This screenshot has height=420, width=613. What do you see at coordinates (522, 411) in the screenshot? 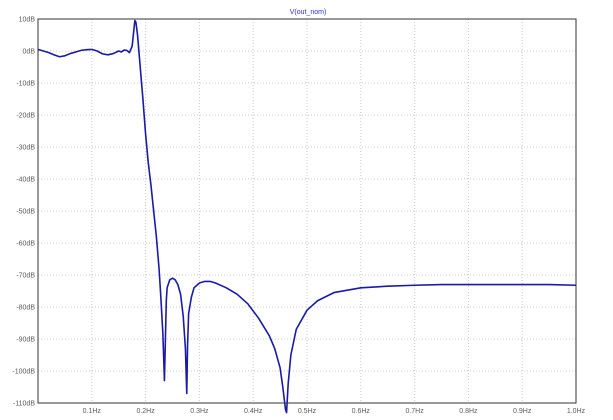
I see `x-tick-label: 0.9Hz` at bounding box center [522, 411].